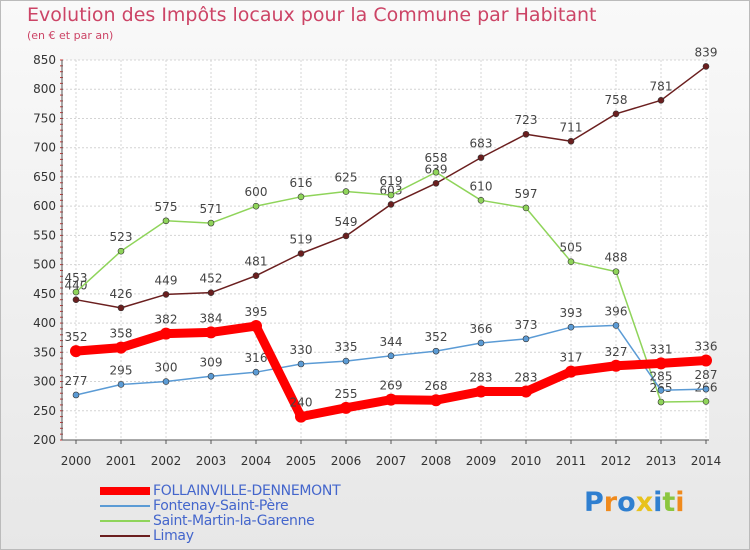 Image resolution: width=750 pixels, height=550 pixels. Describe the element at coordinates (211, 461) in the screenshot. I see `x-tick-label: 2003` at that location.